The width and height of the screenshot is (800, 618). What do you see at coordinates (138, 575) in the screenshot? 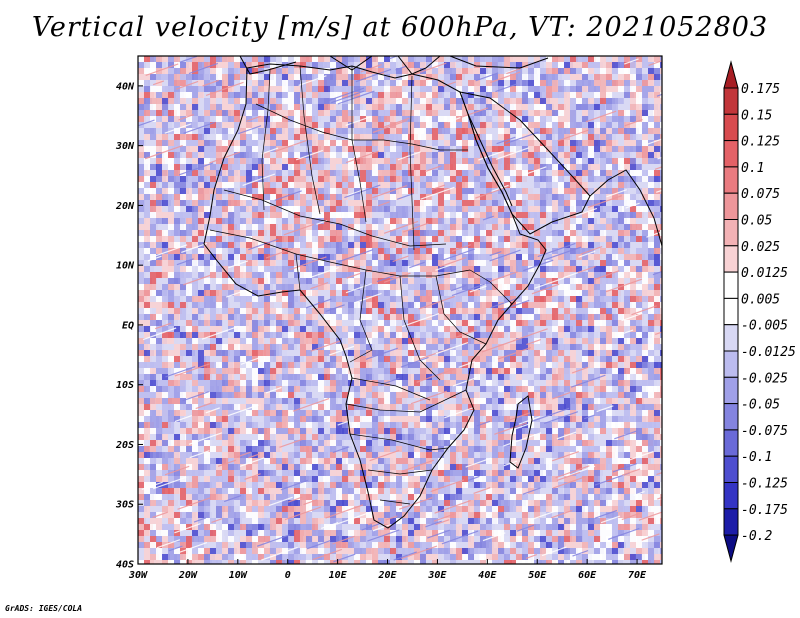
I see `x-tick-label: 30W` at bounding box center [138, 575].